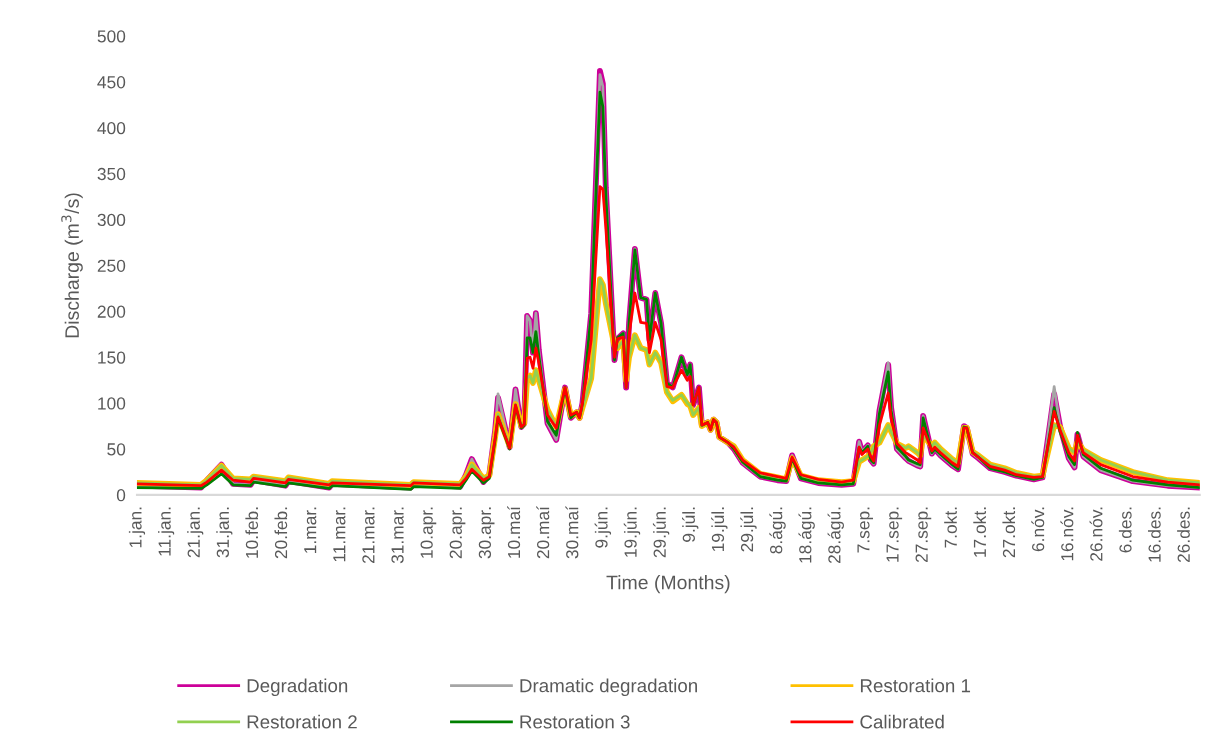  Describe the element at coordinates (111, 220) in the screenshot. I see `y-tick-label: 300` at that location.